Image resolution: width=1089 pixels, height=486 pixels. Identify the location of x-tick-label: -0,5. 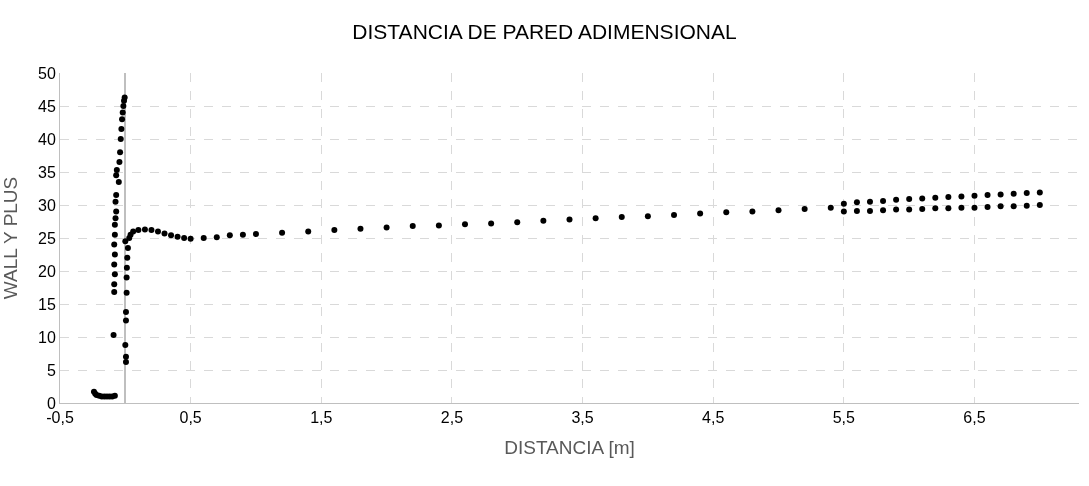
(60, 418).